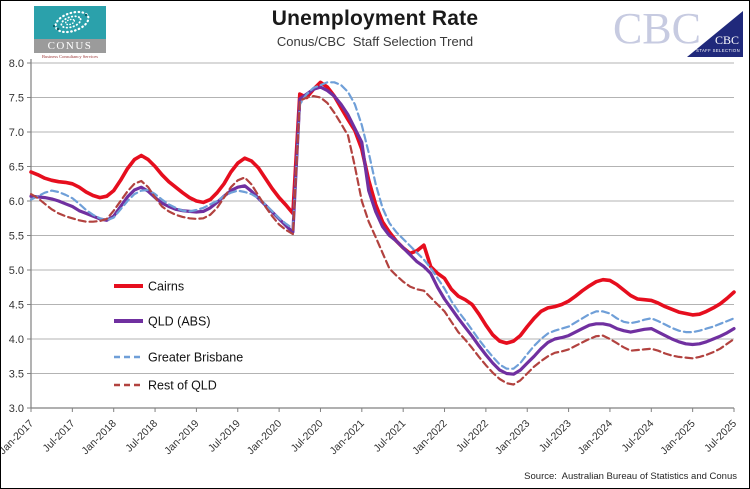  I want to click on conus-swirl-icon, so click(70, 22).